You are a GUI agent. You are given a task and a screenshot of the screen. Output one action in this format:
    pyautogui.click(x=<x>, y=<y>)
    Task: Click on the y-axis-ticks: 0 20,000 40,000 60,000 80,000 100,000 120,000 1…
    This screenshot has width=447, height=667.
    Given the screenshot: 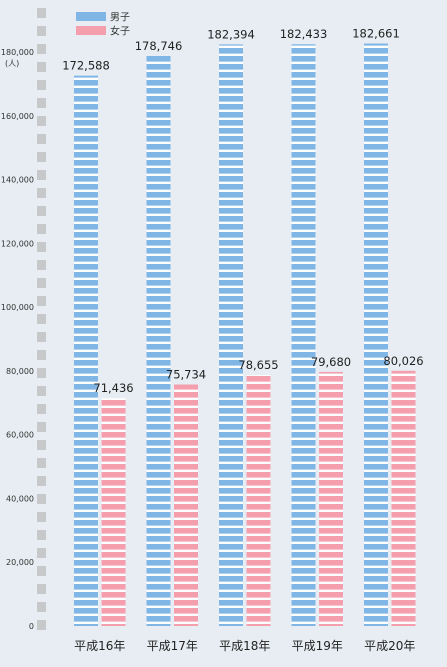 What is the action you would take?
    pyautogui.click(x=17, y=339)
    